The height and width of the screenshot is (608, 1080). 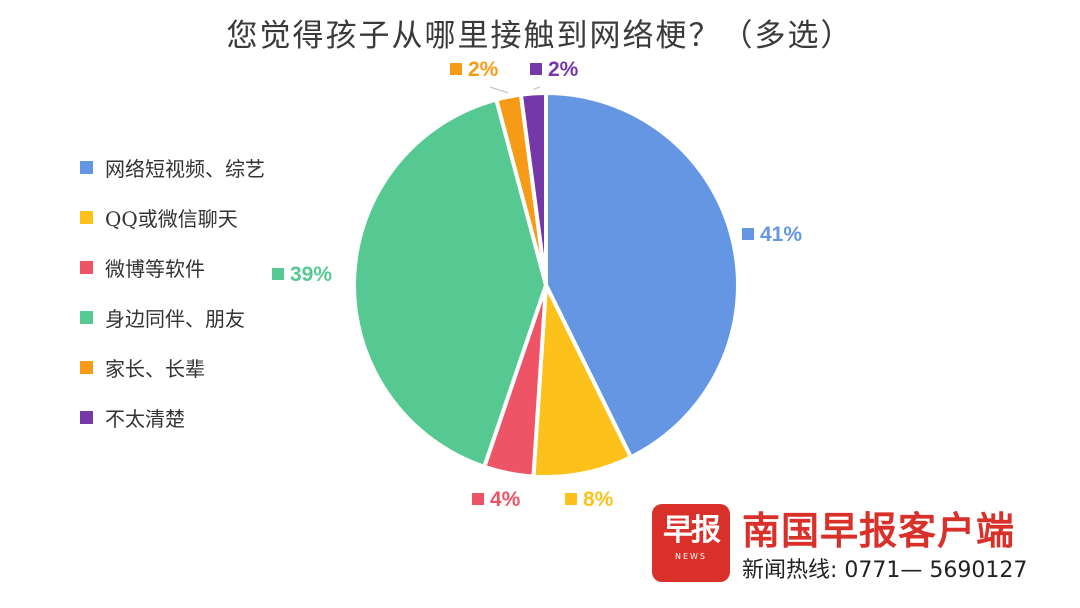 I want to click on legend-label: 微博等软件, so click(x=155, y=268).